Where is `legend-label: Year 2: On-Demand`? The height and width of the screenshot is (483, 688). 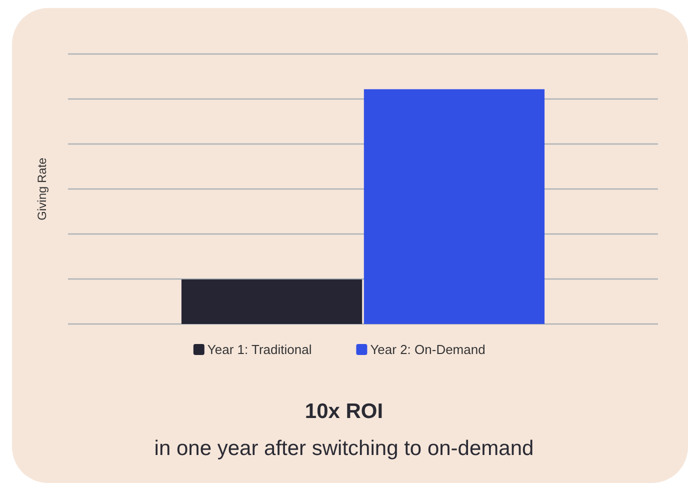 legend-label: Year 2: On-Demand is located at coordinates (428, 349).